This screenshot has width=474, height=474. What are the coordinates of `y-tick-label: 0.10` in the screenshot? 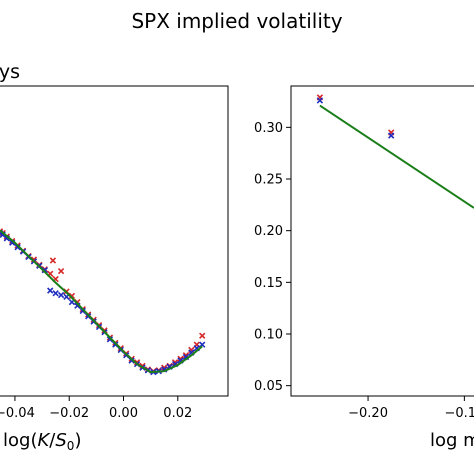 It's located at (268, 335).